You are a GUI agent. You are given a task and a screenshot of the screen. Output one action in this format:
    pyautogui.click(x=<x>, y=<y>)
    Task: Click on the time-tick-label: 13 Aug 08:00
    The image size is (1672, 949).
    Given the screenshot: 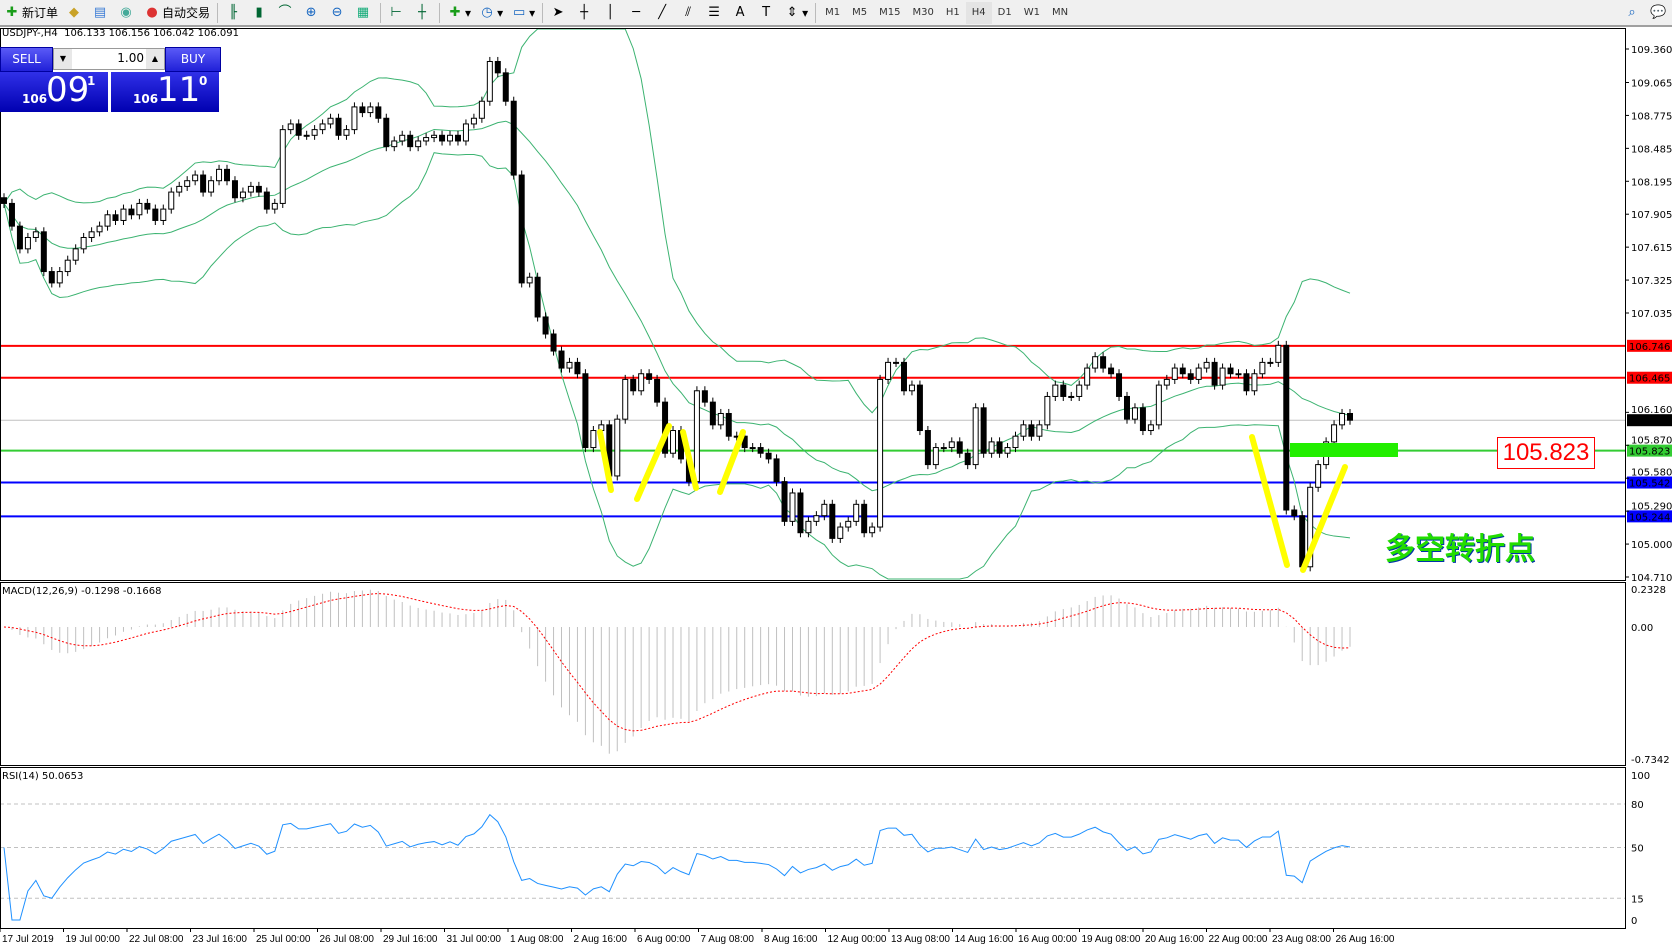 What is the action you would take?
    pyautogui.click(x=920, y=939)
    